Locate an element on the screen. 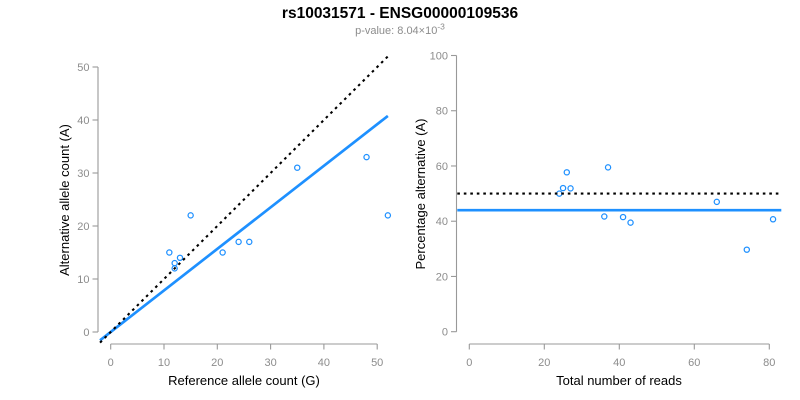 The height and width of the screenshot is (400, 800). x-tick-label: 80 is located at coordinates (769, 363).